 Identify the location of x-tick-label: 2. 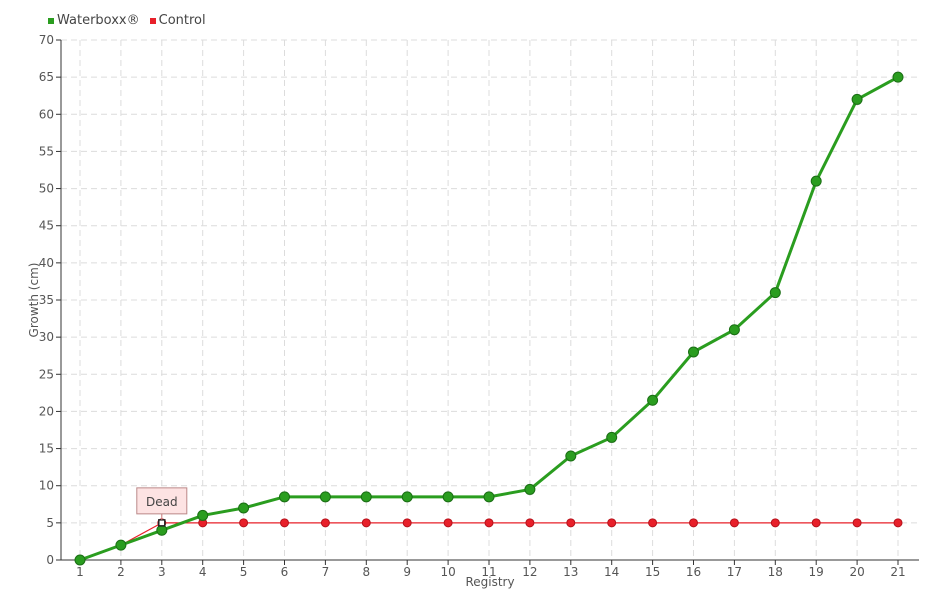
(121, 572).